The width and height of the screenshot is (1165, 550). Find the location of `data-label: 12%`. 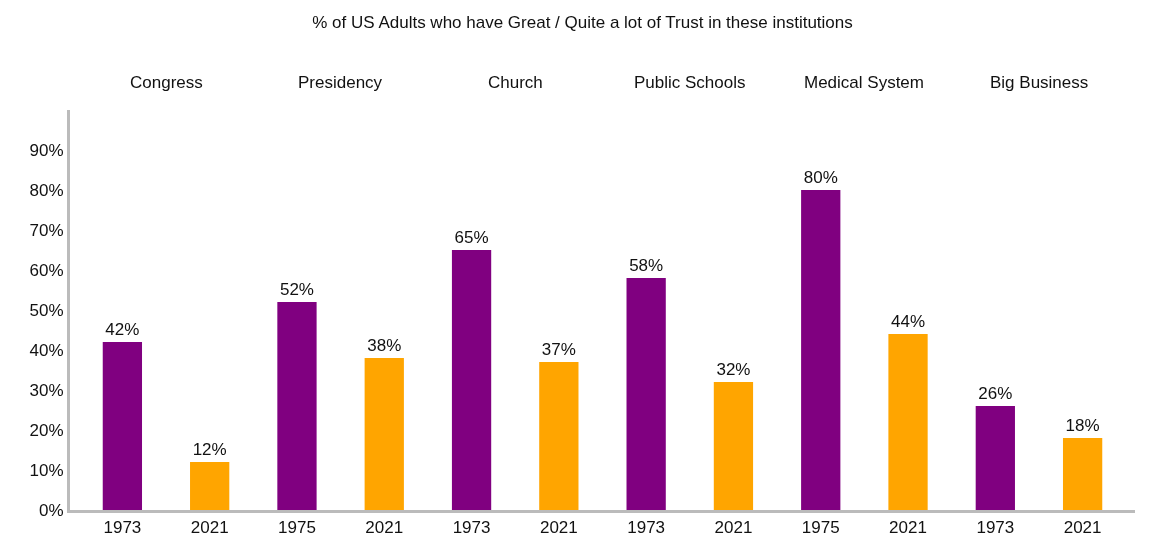

data-label: 12% is located at coordinates (209, 449).